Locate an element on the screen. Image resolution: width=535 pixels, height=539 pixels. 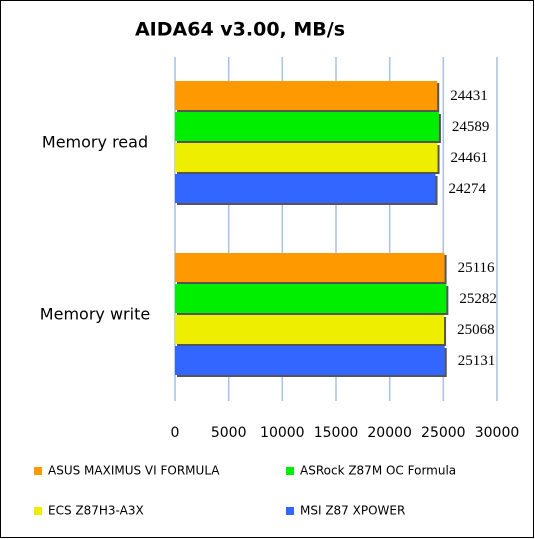
x-tick-label: 5000 is located at coordinates (229, 433).